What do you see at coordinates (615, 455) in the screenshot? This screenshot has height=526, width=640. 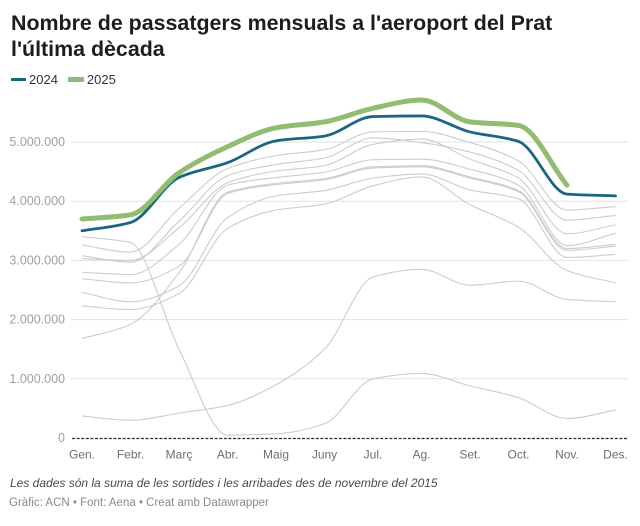 I see `svg-text: Des.` at bounding box center [615, 455].